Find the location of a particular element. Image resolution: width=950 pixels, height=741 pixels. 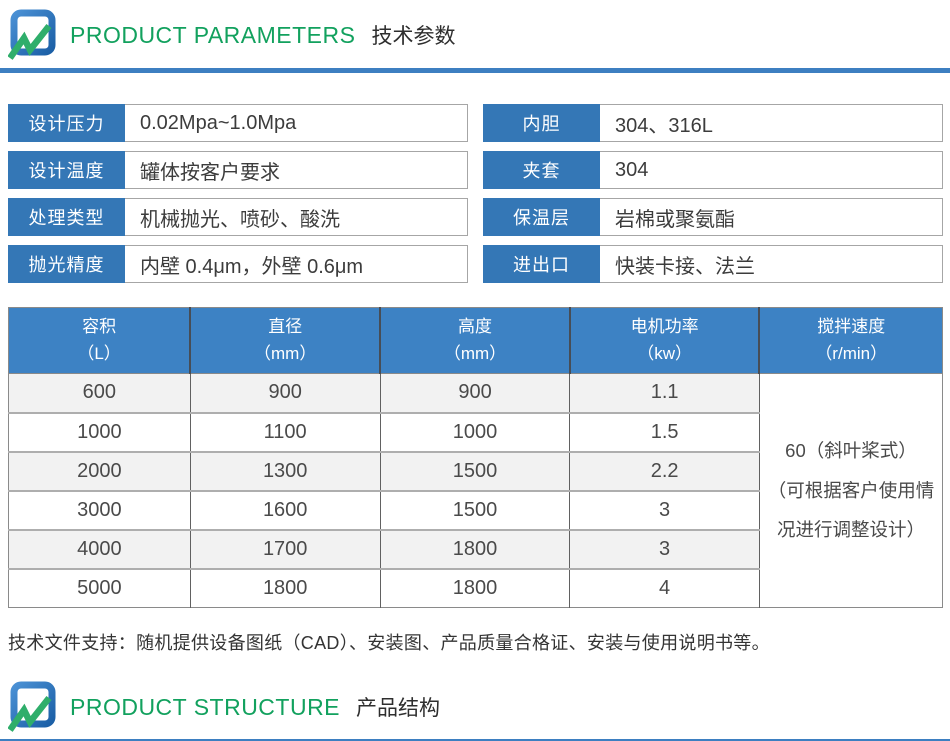

table-row: 5000 1800 1800 4 is located at coordinates (475, 587).